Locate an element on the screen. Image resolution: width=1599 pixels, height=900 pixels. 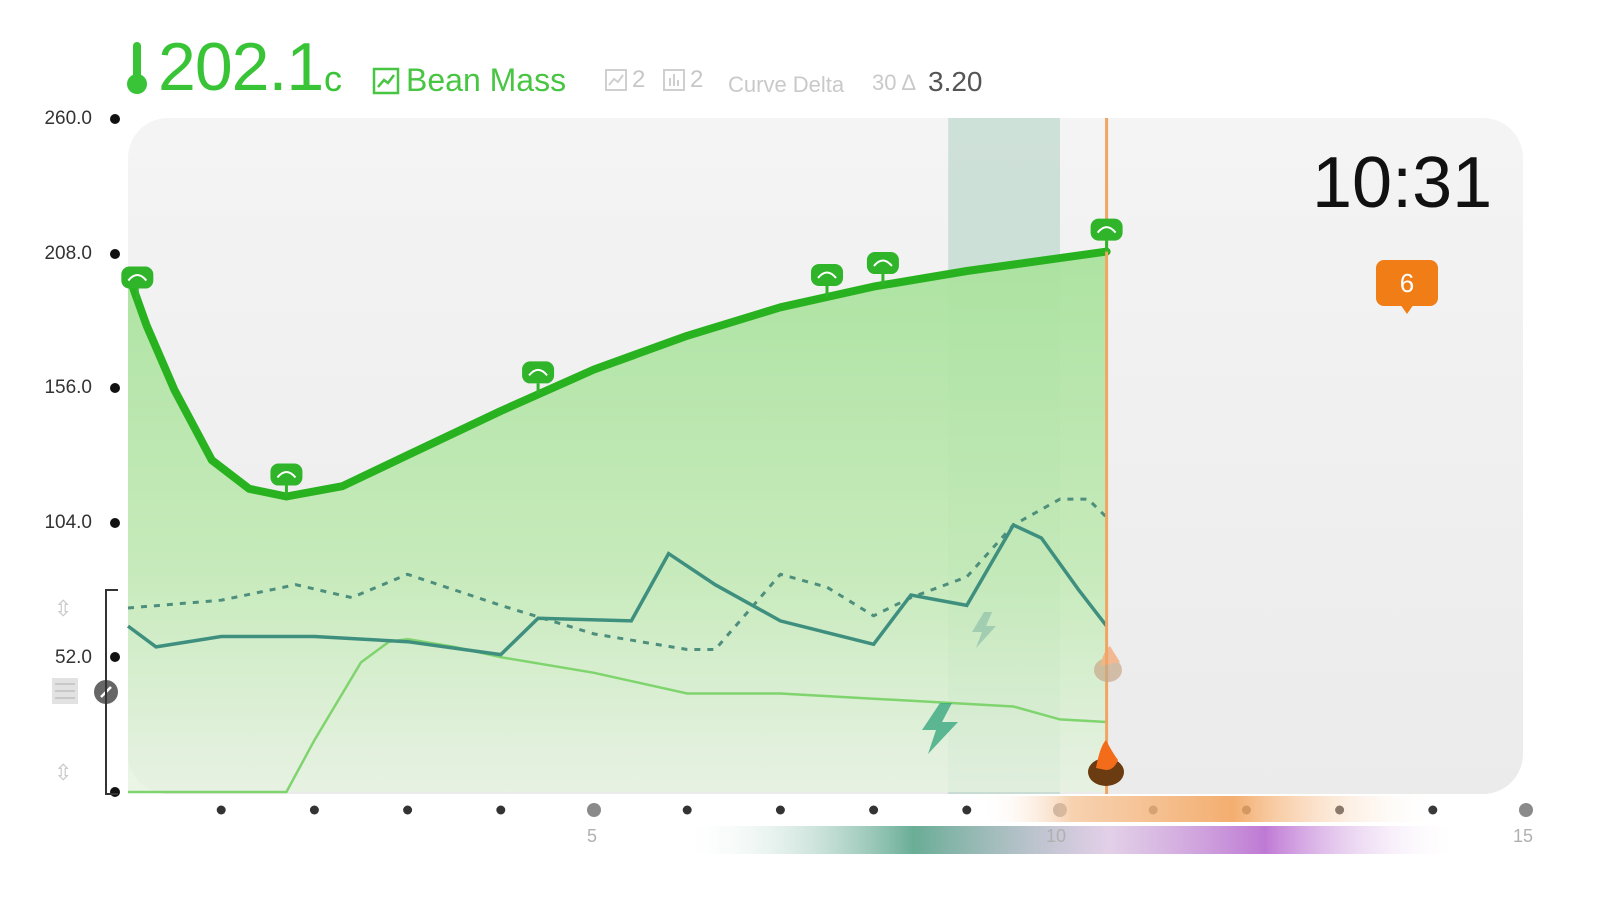
smoke-fire-icon is located at coordinates (1108, 664).